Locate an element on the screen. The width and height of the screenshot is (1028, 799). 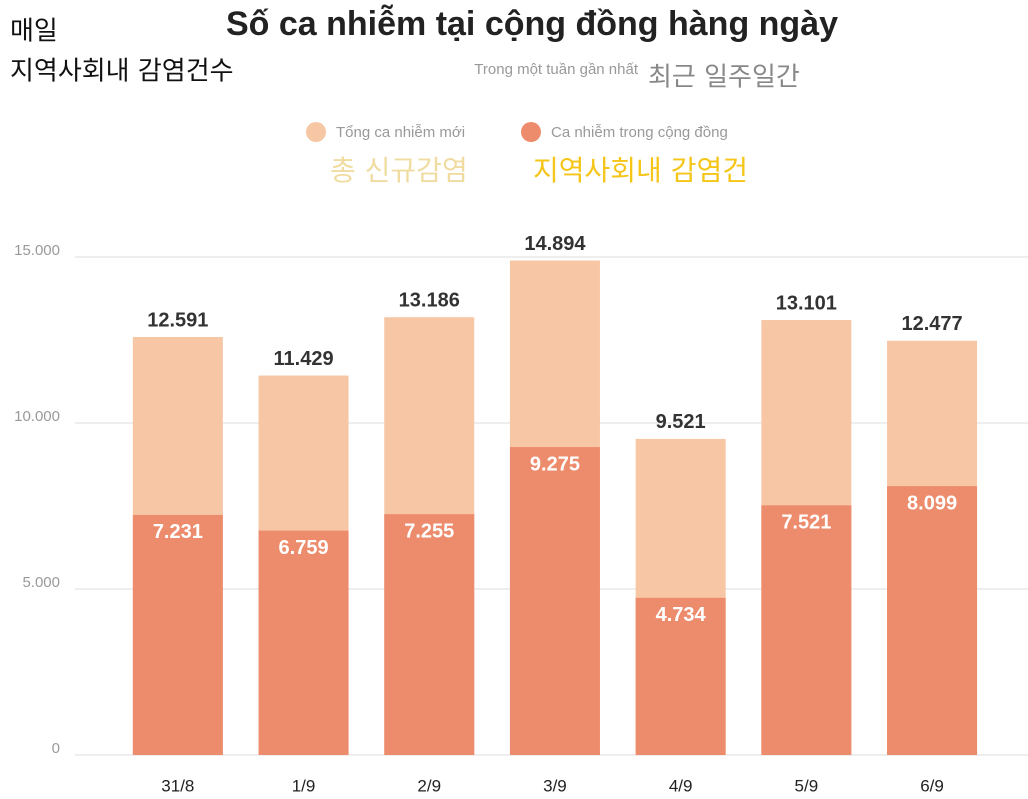
value-label: 12.477 is located at coordinates (931, 324).